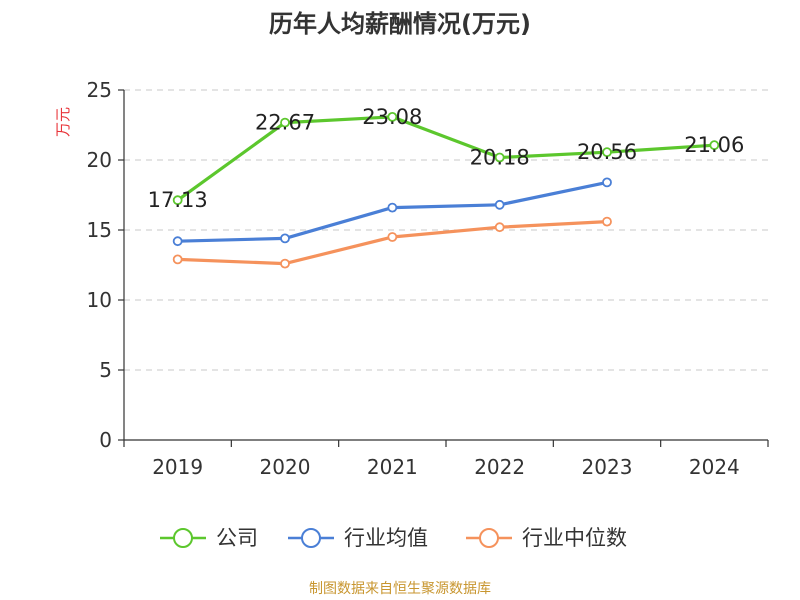  I want to click on legend: 公司 行业均值 行业中位数, so click(393, 538).